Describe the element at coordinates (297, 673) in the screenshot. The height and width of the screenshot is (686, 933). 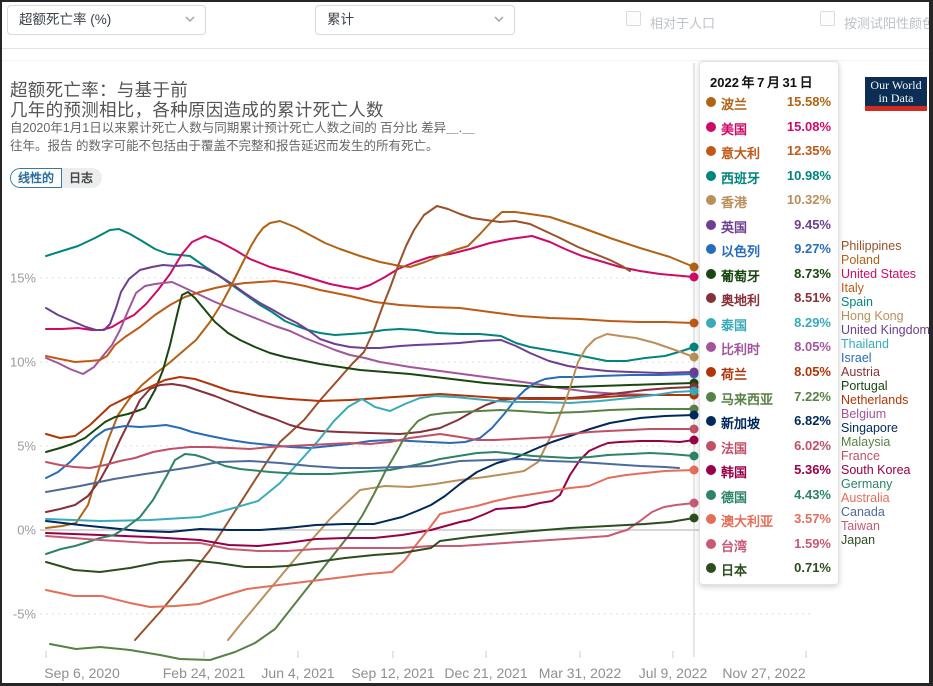
I see `svg-text: Jun 4, 2021` at that location.